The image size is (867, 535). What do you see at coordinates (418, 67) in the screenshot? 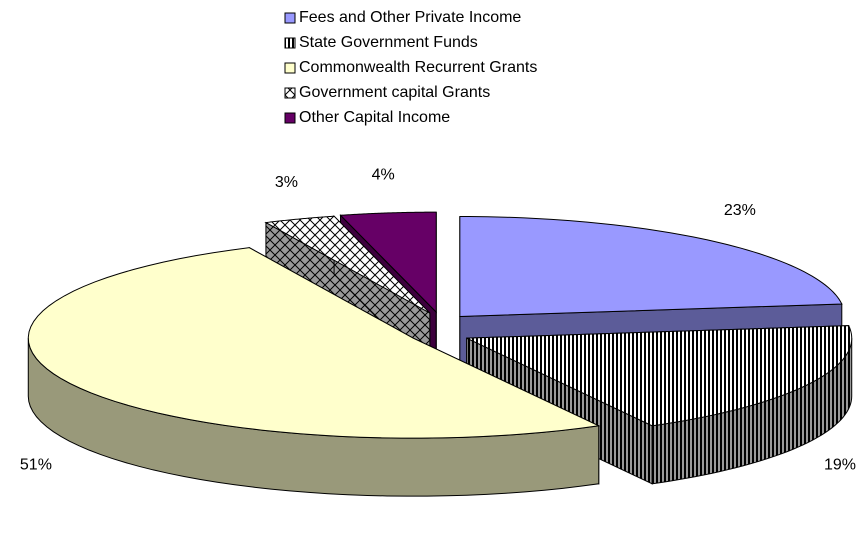
I see `legend-label: Commonwealth Recurrent Grants` at bounding box center [418, 67].